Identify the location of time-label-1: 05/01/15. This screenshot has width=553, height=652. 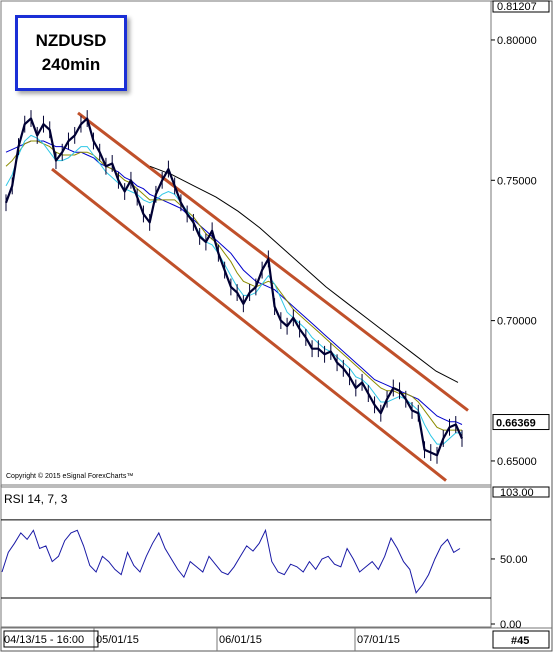
(117, 640).